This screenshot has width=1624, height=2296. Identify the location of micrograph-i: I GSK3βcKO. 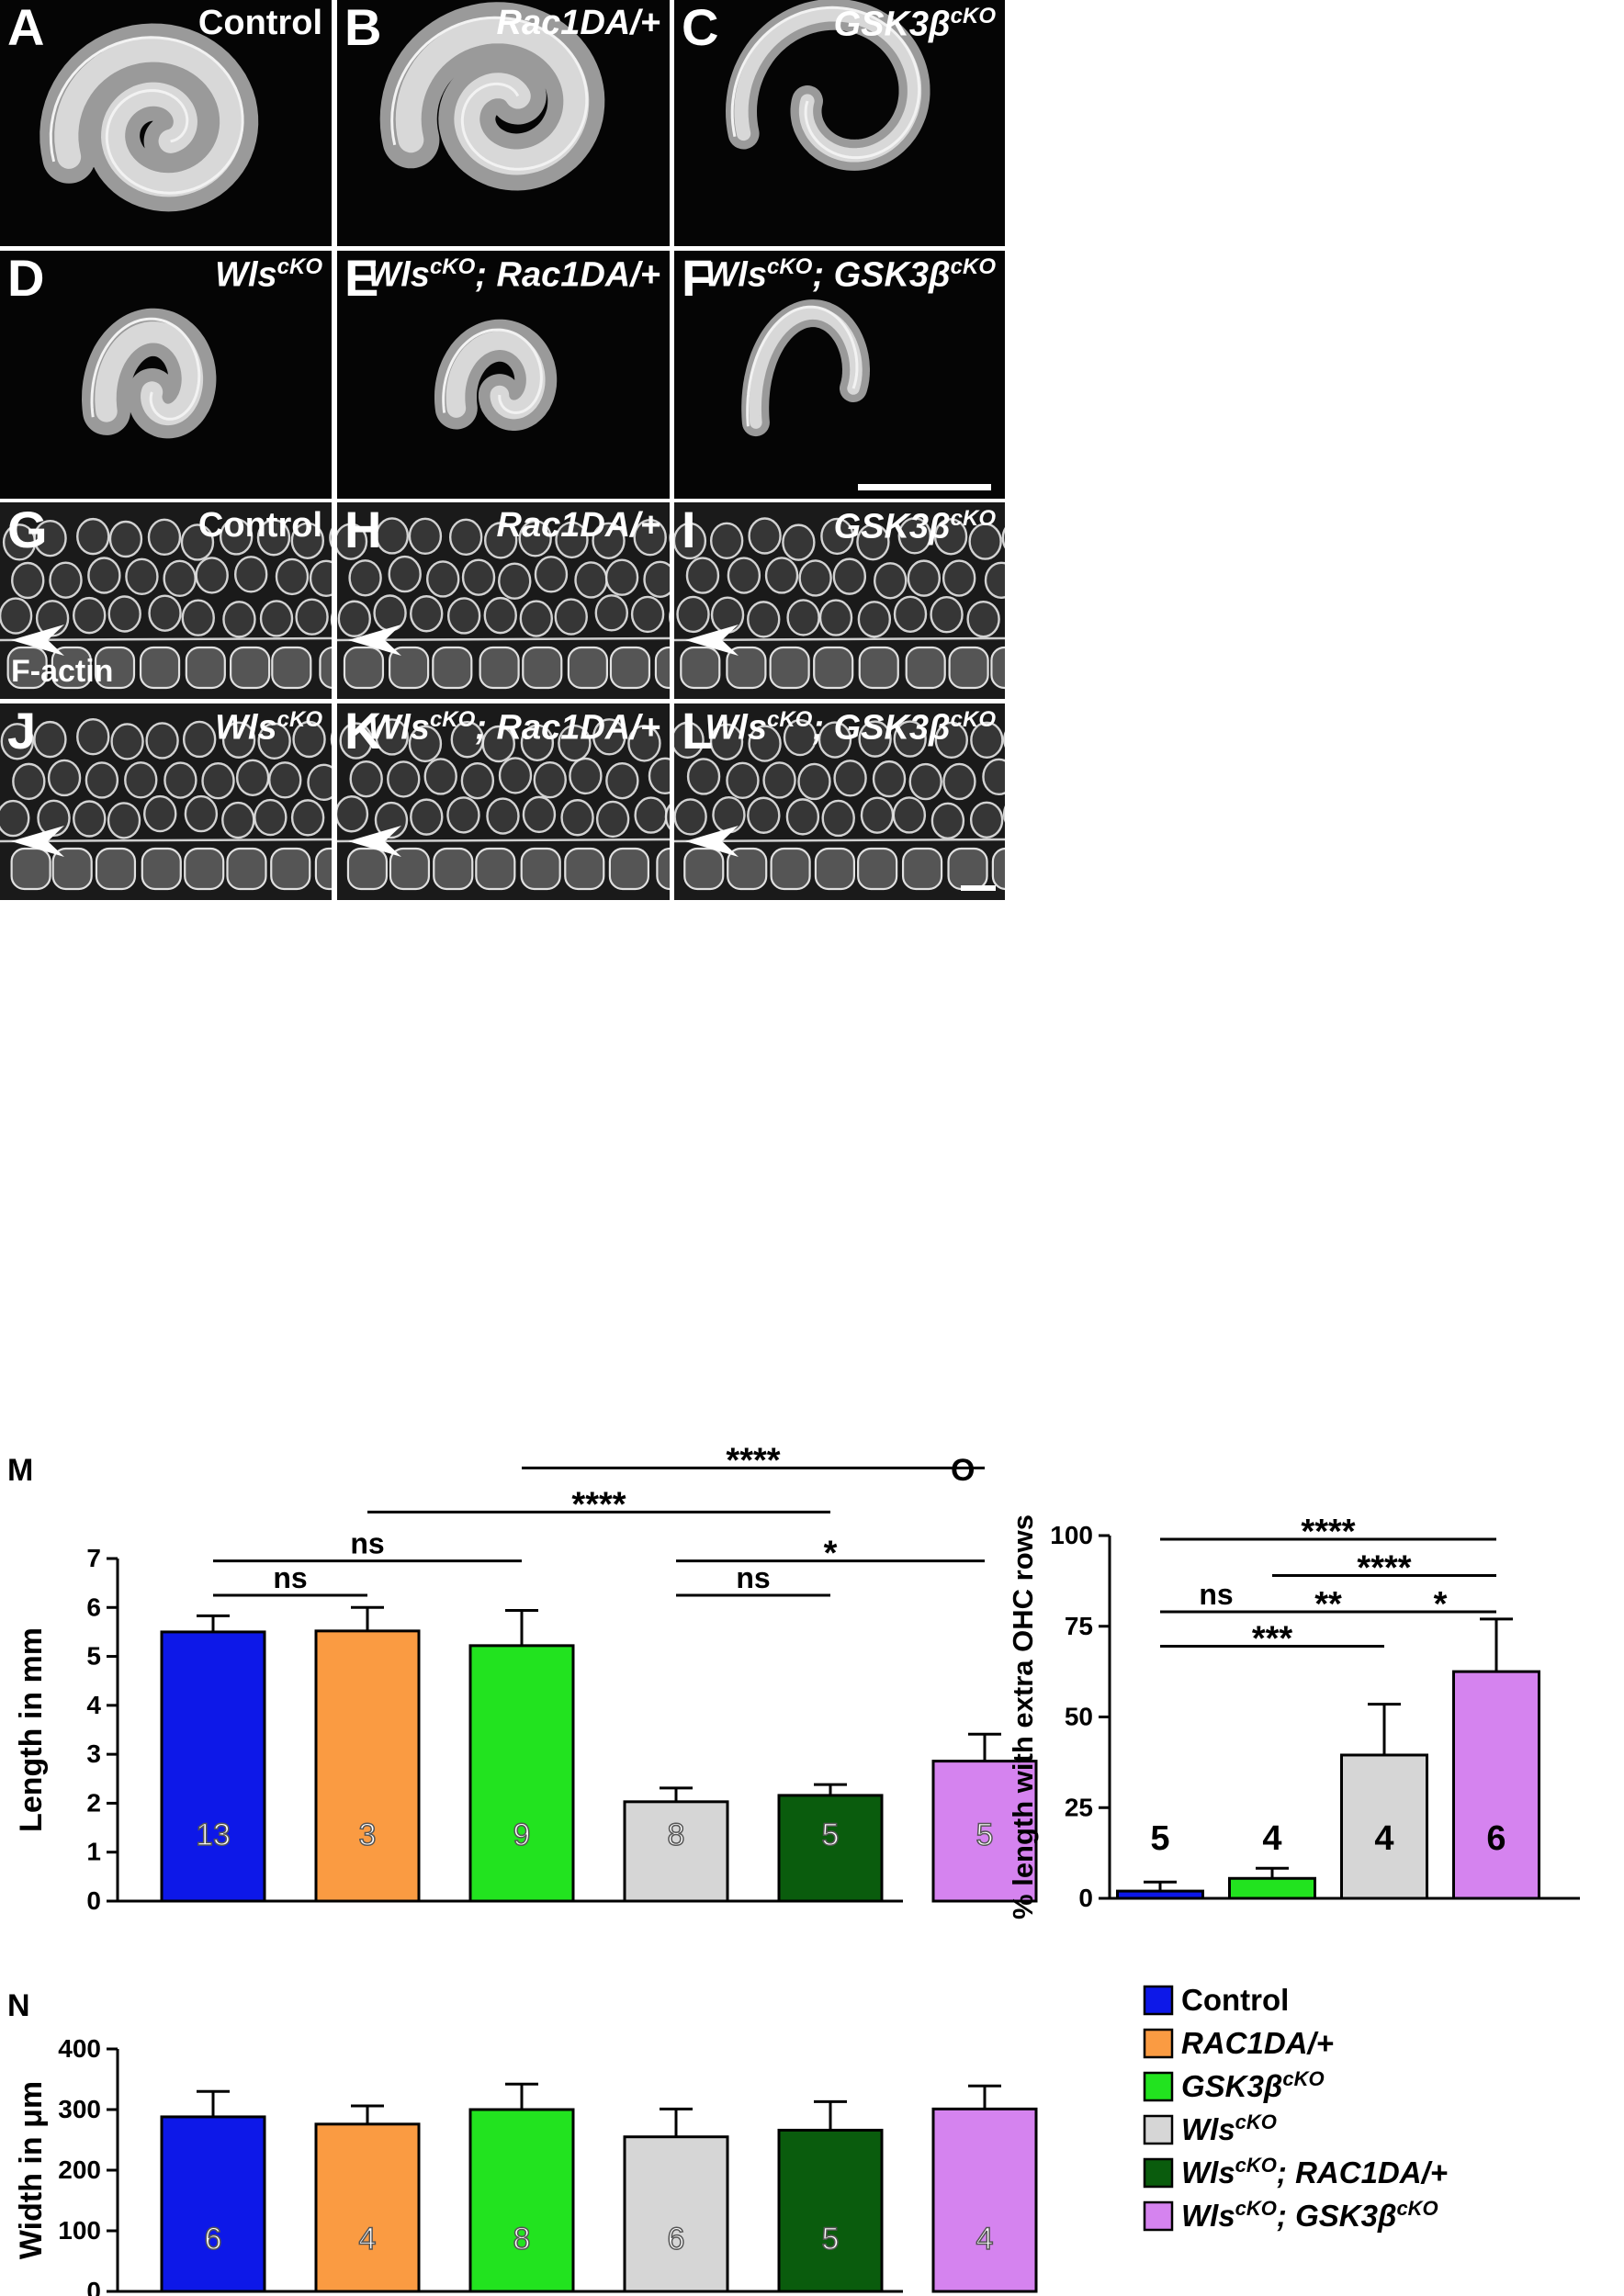
(839, 600).